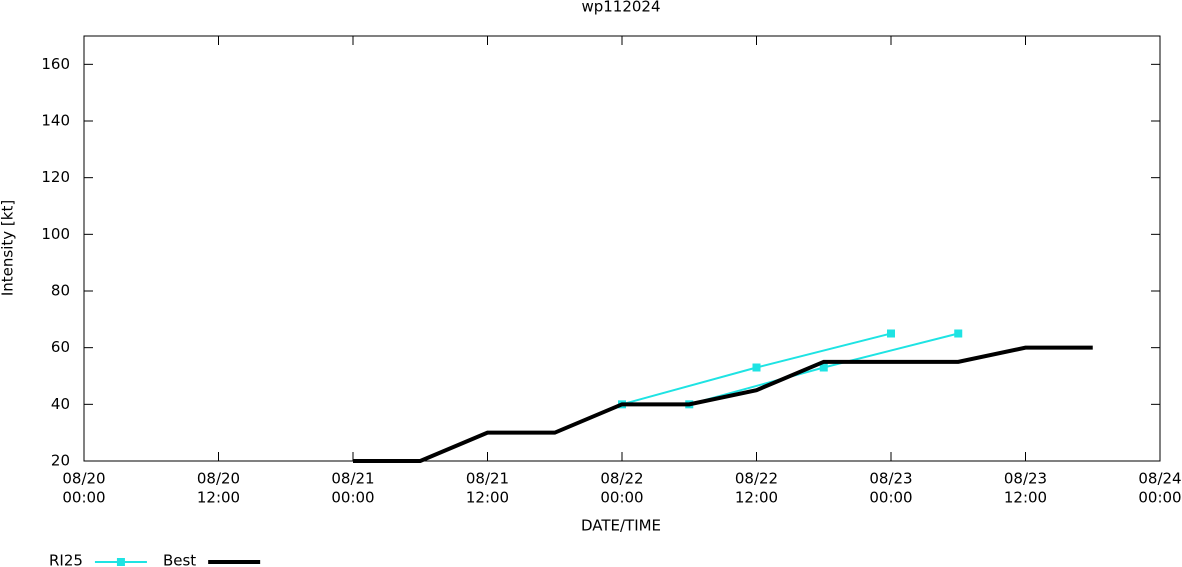 Image resolution: width=1182 pixels, height=567 pixels. I want to click on y-tick-label: 120, so click(55, 177).